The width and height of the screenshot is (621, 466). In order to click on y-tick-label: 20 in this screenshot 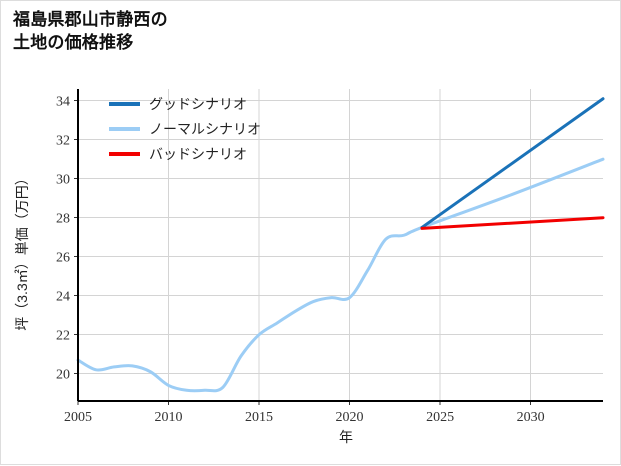, I will do `click(63, 375)`.